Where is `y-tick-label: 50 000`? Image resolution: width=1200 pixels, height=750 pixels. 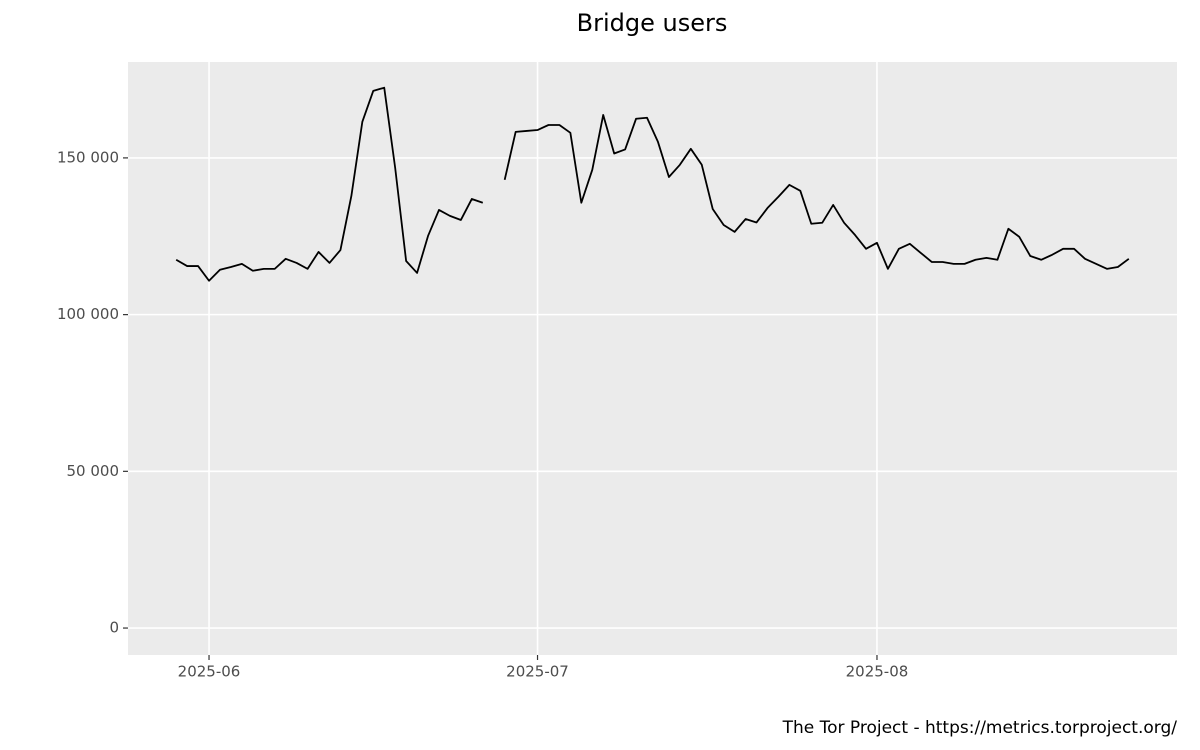 y-tick-label: 50 000 is located at coordinates (93, 471).